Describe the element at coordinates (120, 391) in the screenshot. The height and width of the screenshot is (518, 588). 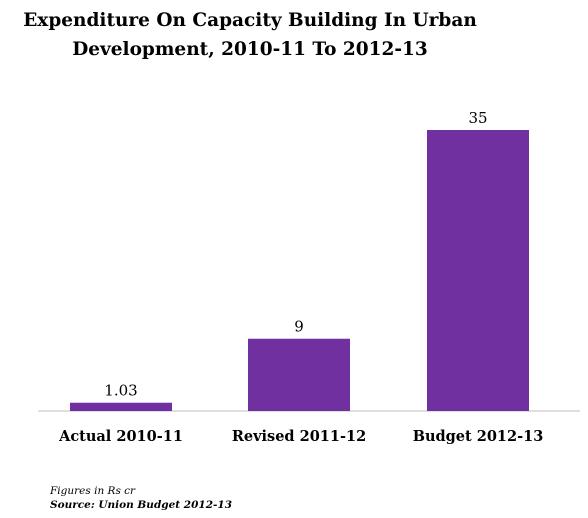
I see `data-label-1: 1.03` at that location.